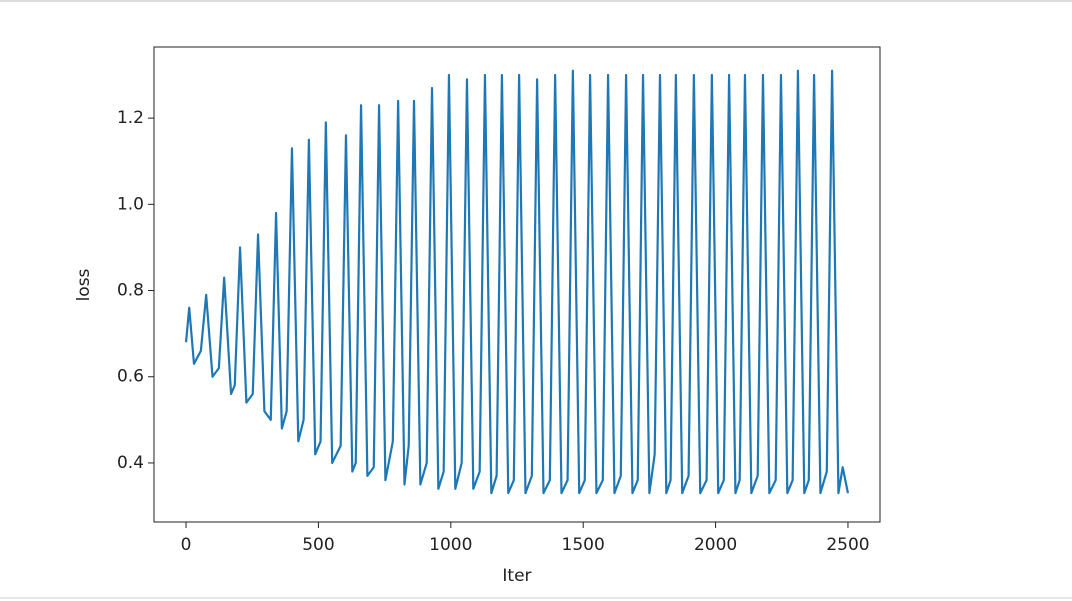 This screenshot has width=1072, height=601. I want to click on x-tick-label: 0, so click(186, 545).